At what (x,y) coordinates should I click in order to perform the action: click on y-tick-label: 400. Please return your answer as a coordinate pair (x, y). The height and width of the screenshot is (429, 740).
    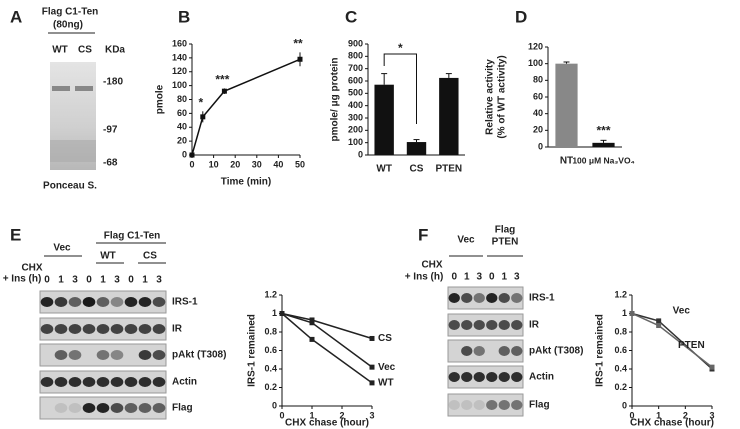
    Looking at the image, I should click on (355, 105).